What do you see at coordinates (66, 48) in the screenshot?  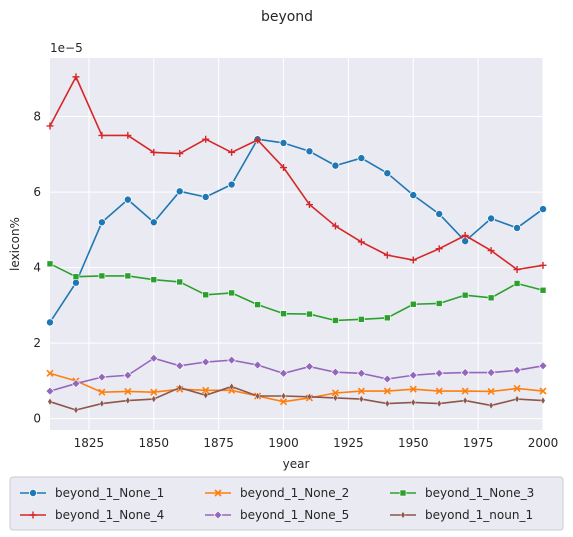 I see `y-offset-text: 1e−5` at bounding box center [66, 48].